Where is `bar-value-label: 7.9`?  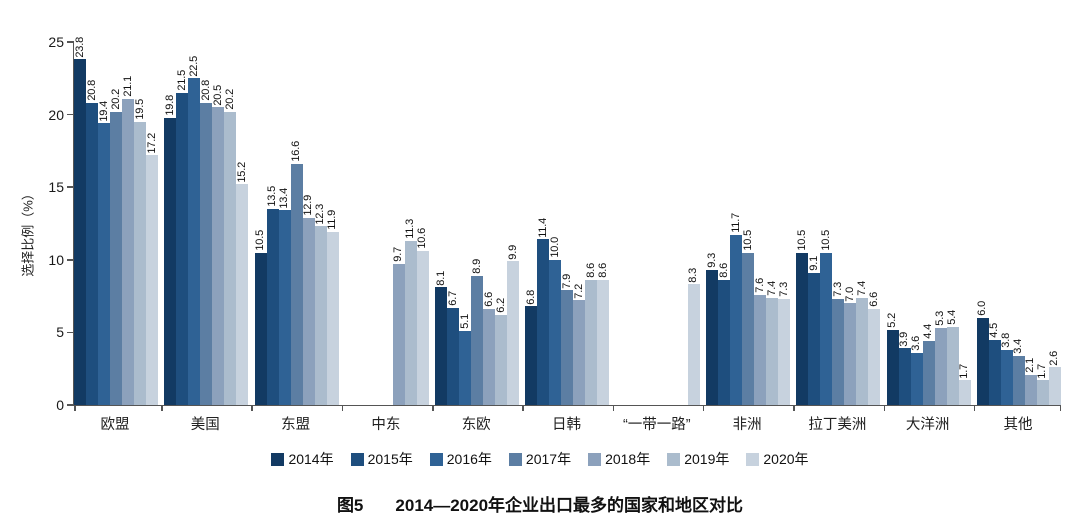
bar-value-label: 7.9 is located at coordinates (566, 281).